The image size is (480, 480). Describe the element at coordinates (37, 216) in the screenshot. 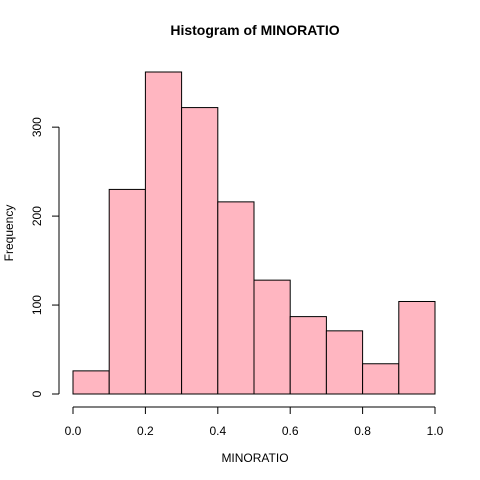

I see `y-tick-label: 200` at that location.